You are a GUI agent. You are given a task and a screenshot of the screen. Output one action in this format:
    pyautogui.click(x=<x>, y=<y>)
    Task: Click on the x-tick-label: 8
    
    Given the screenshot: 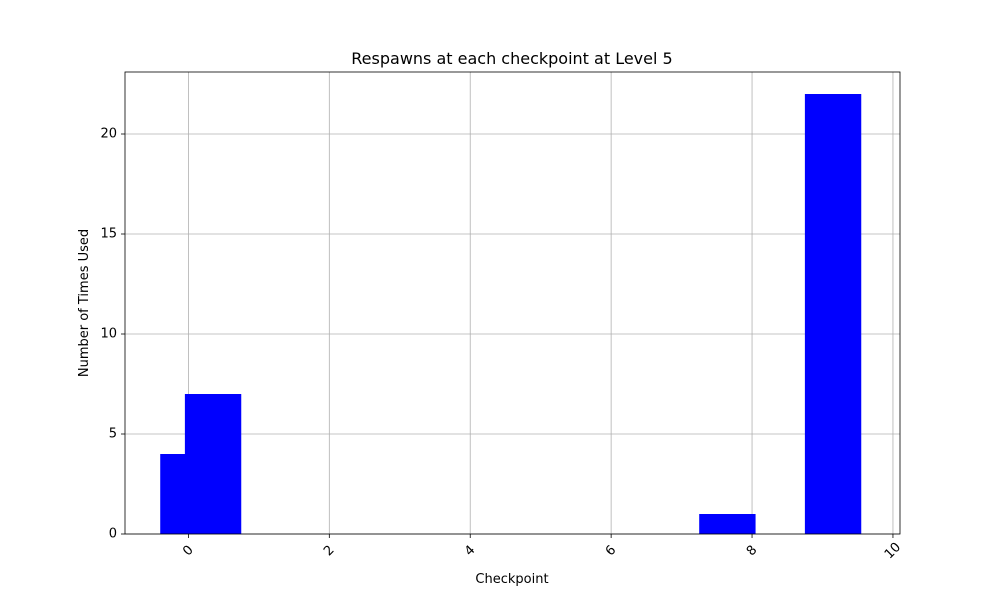 What is the action you would take?
    pyautogui.click(x=752, y=551)
    